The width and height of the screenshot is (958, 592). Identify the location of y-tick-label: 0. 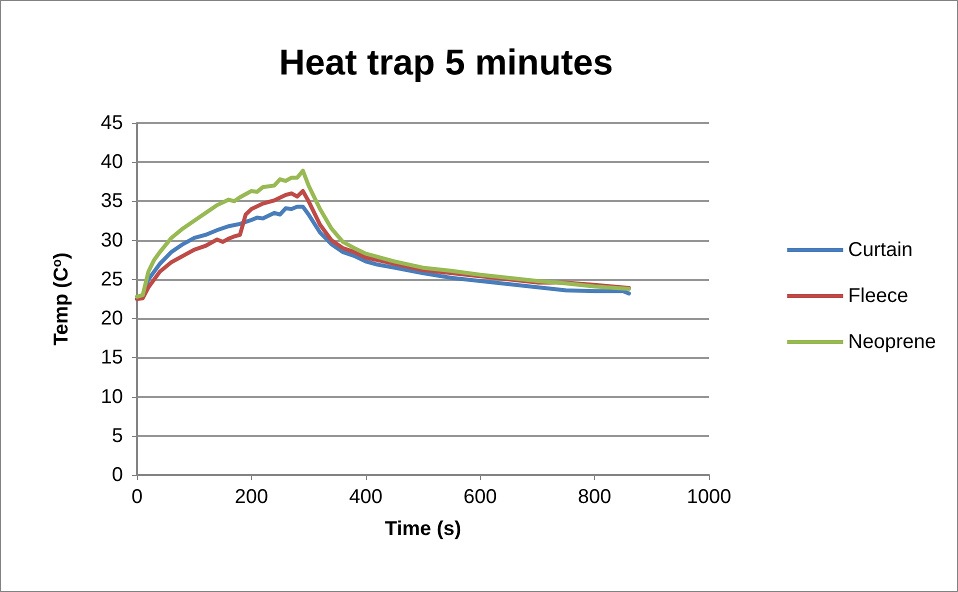
(117, 475).